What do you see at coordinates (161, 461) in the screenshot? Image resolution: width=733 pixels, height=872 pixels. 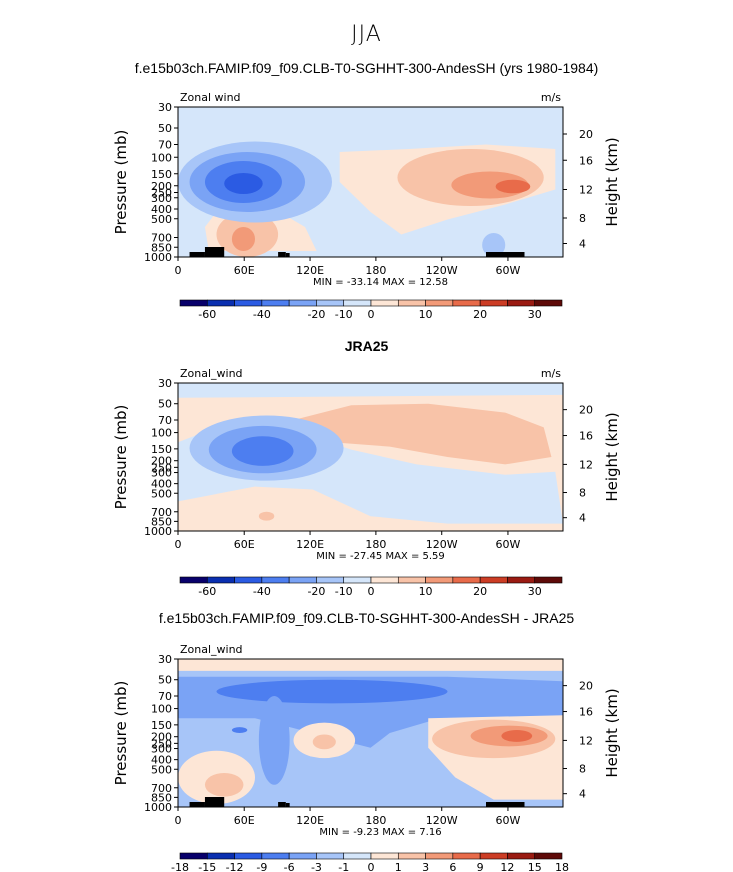 I see `y-tick-label: 200` at bounding box center [161, 461].